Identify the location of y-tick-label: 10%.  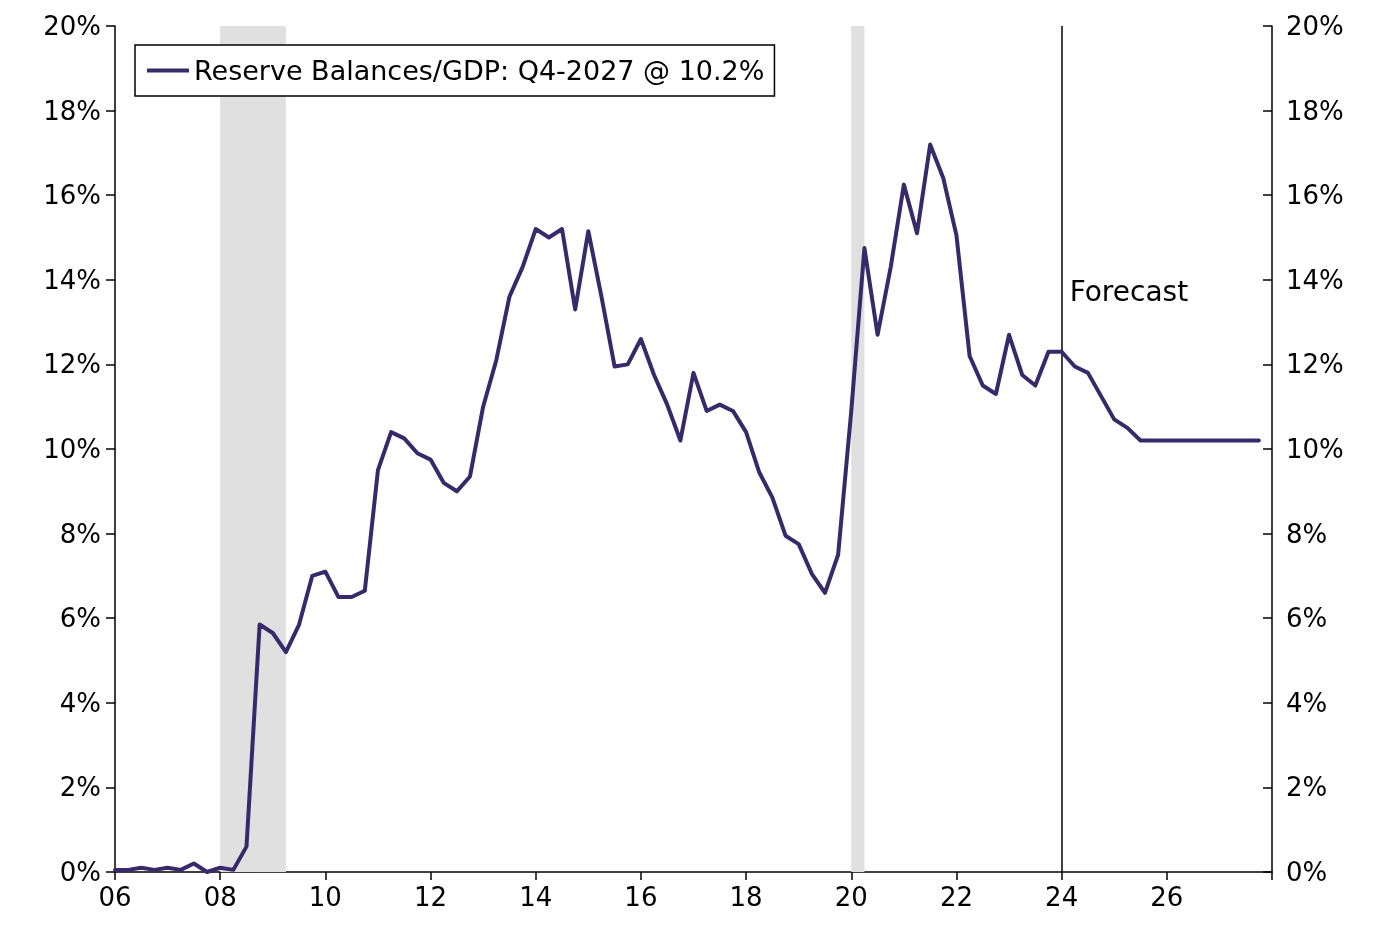
(72, 449).